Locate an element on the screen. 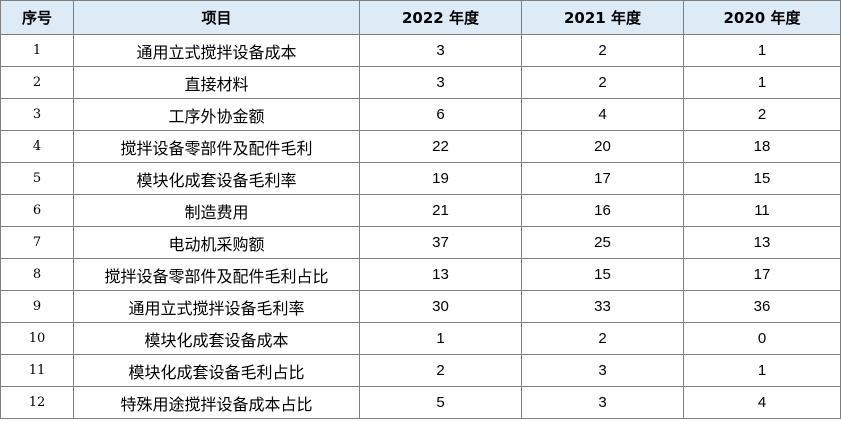 The width and height of the screenshot is (841, 421). row-index: 7 is located at coordinates (37, 242).